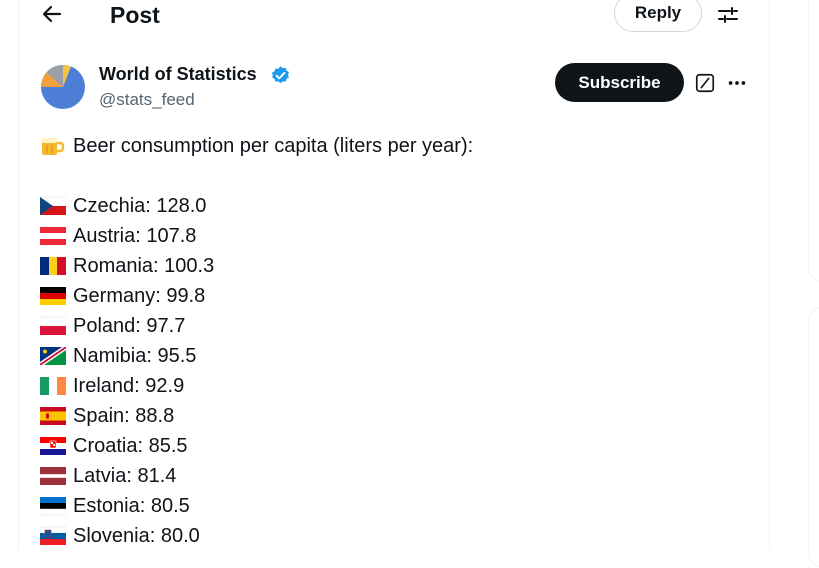  I want to click on list-item: Czechia: 128.0, so click(123, 206).